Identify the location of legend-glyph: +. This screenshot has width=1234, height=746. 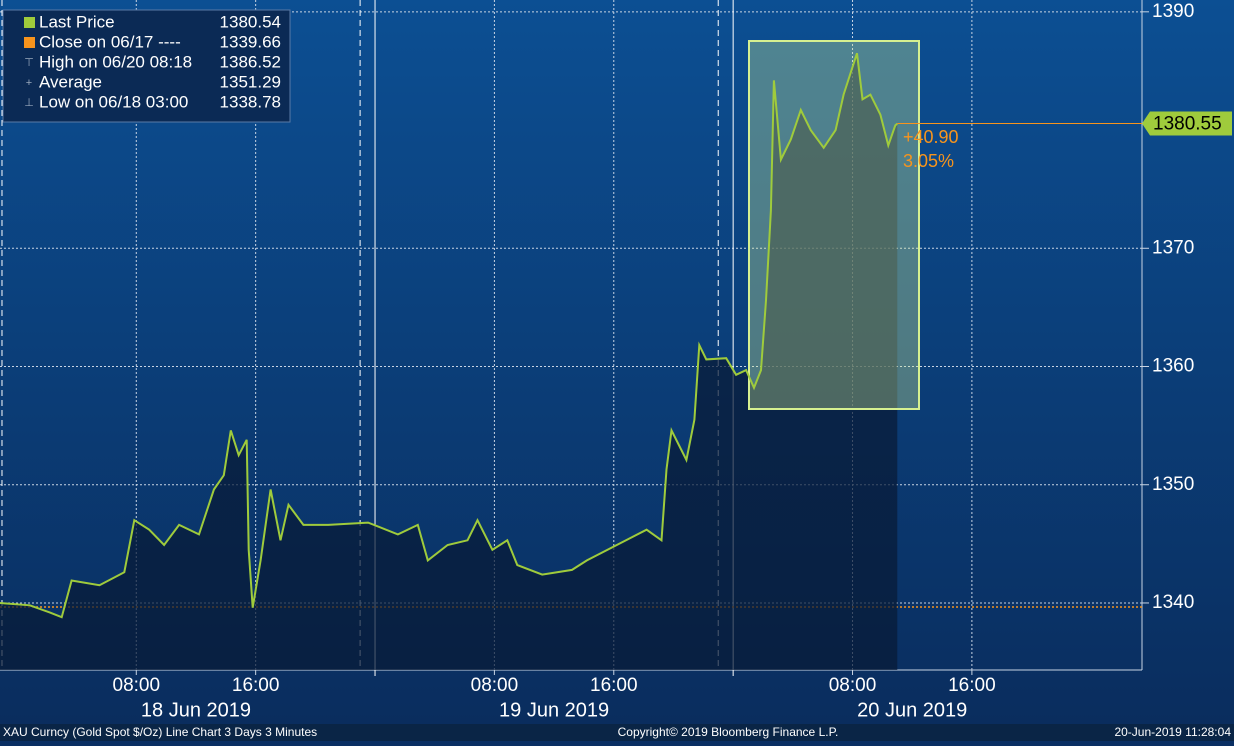
(29, 83).